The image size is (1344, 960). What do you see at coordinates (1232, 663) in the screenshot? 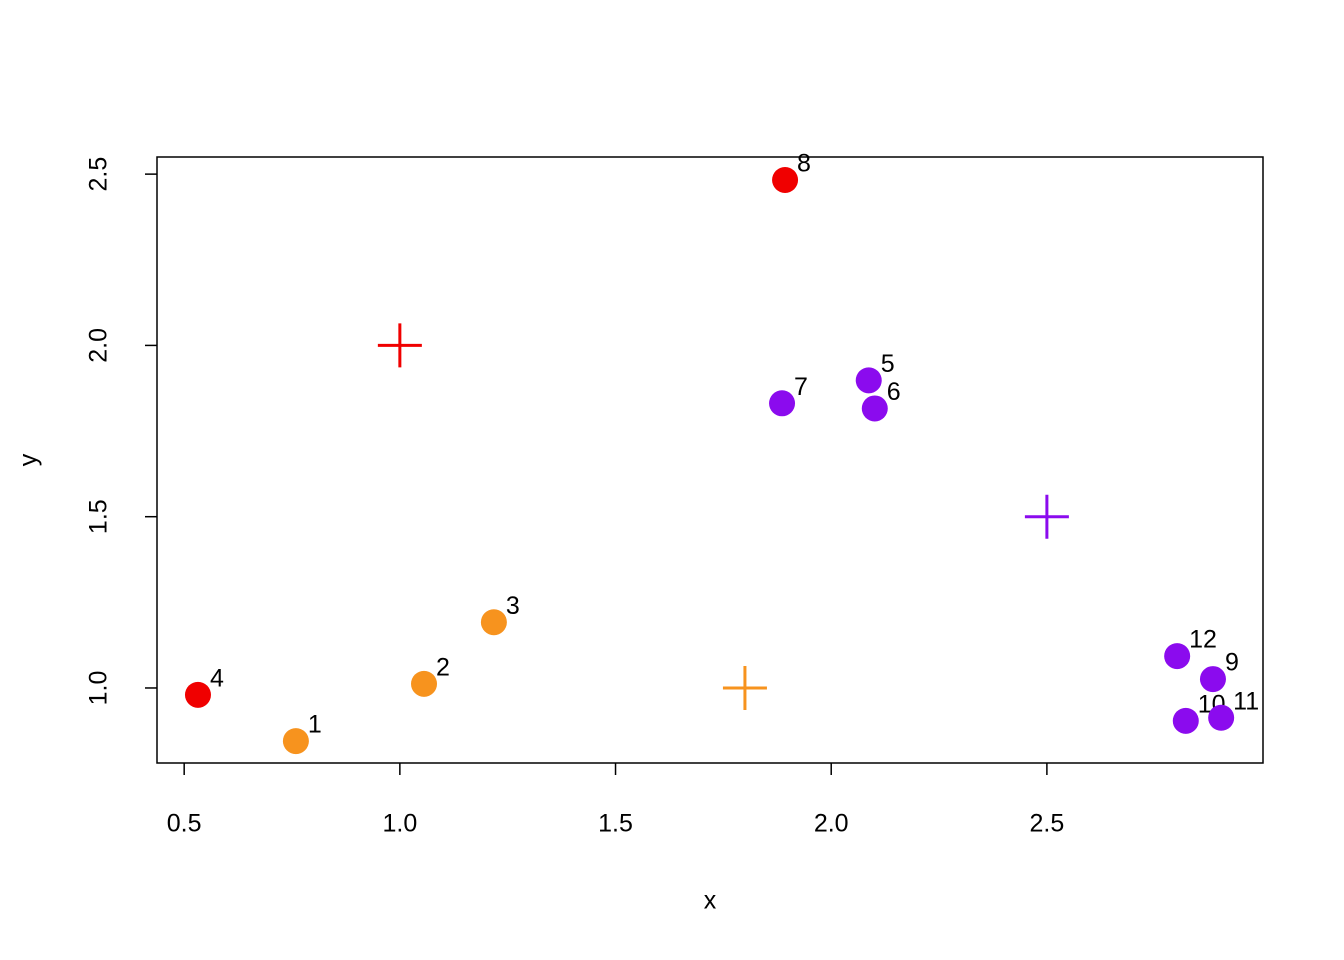
I see `point-label: 9` at bounding box center [1232, 663].